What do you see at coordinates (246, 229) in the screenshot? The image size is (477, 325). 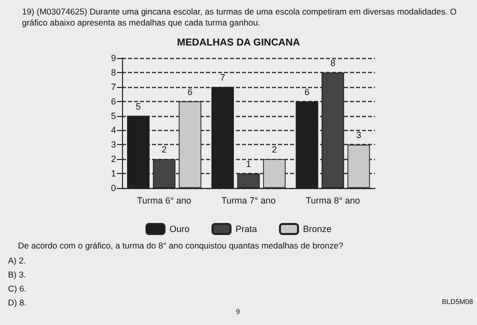 I see `legend-label: Prata` at bounding box center [246, 229].